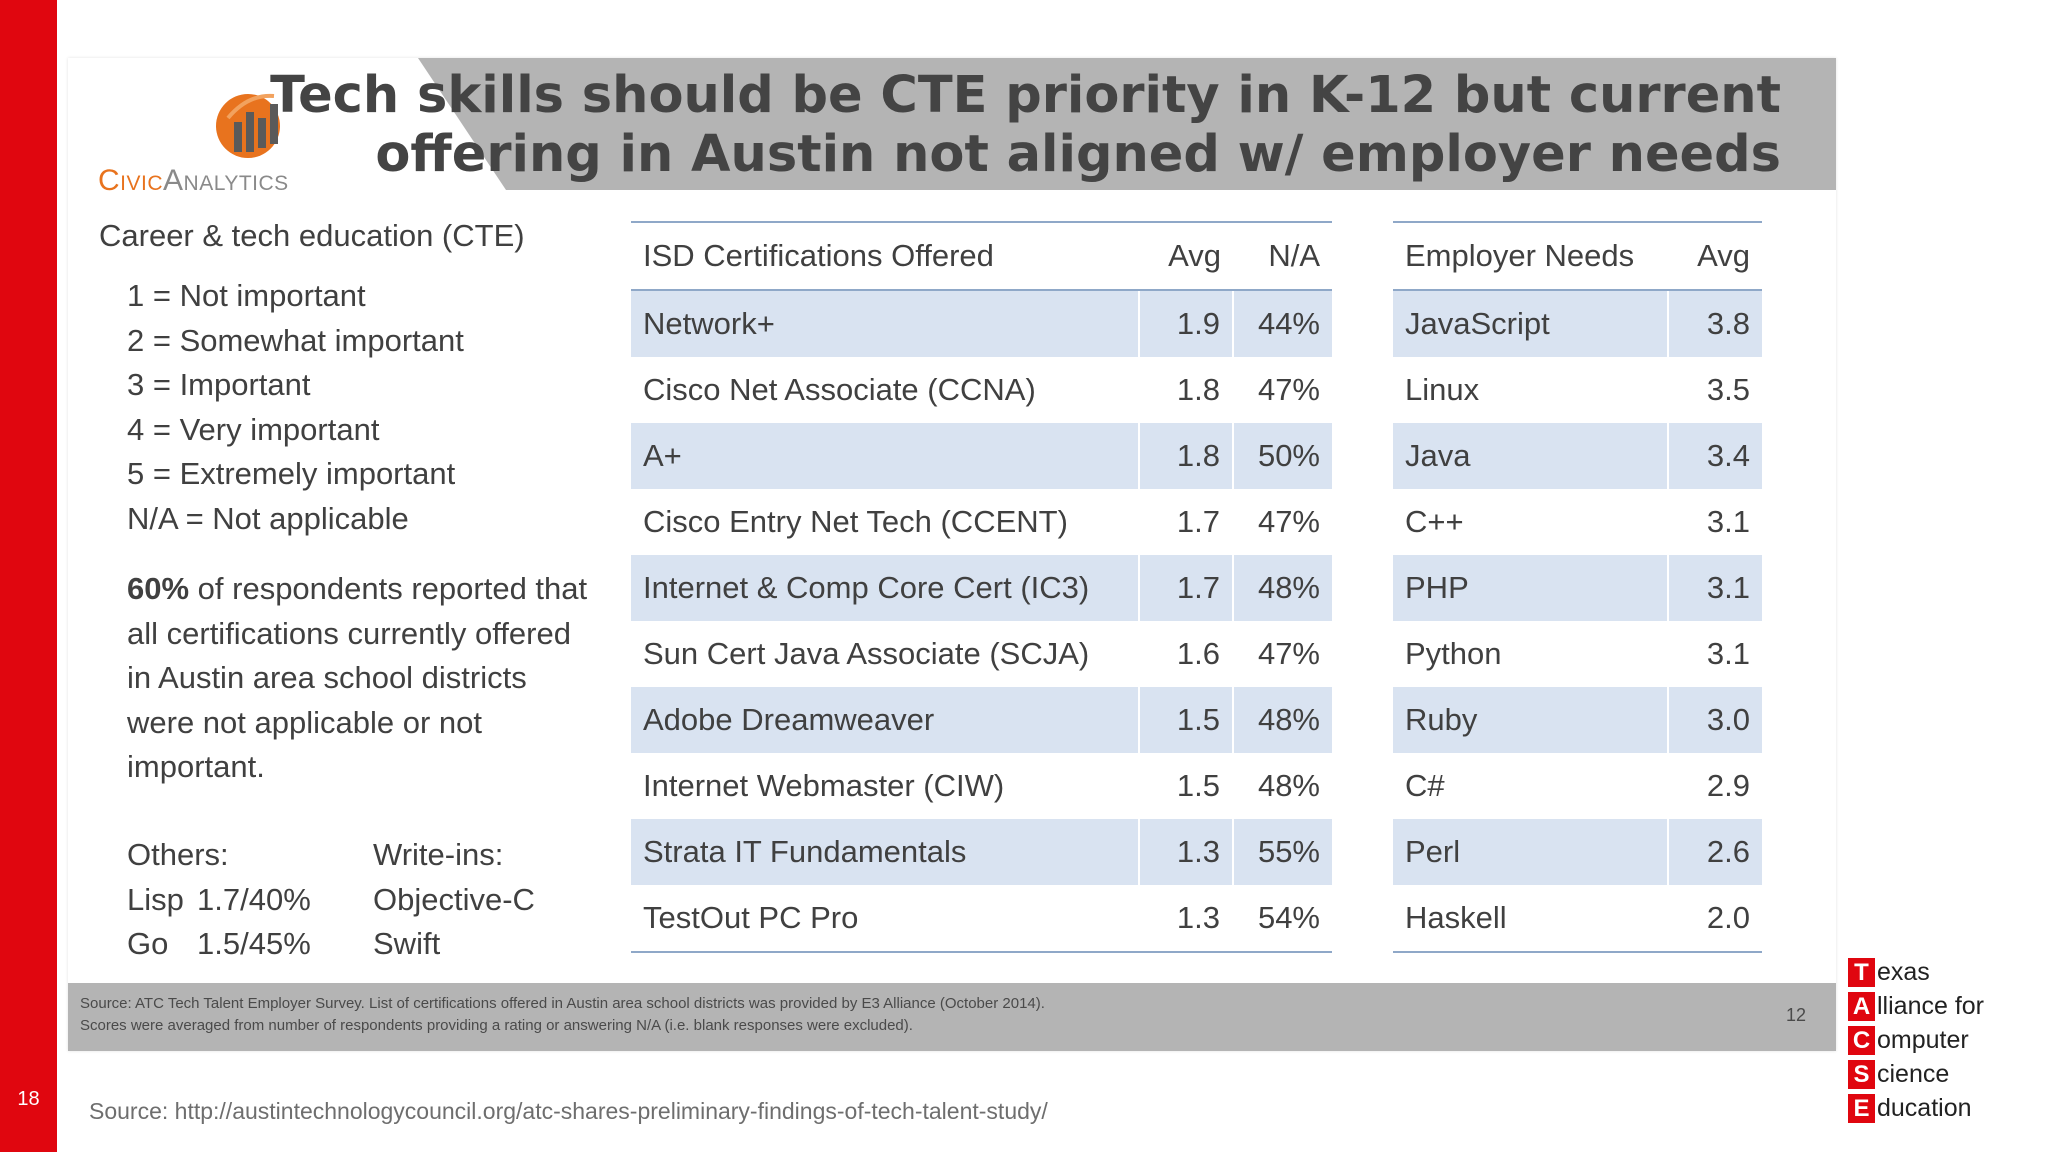 The height and width of the screenshot is (1152, 2048). Describe the element at coordinates (1453, 653) in the screenshot. I see `row-label: Python` at that location.